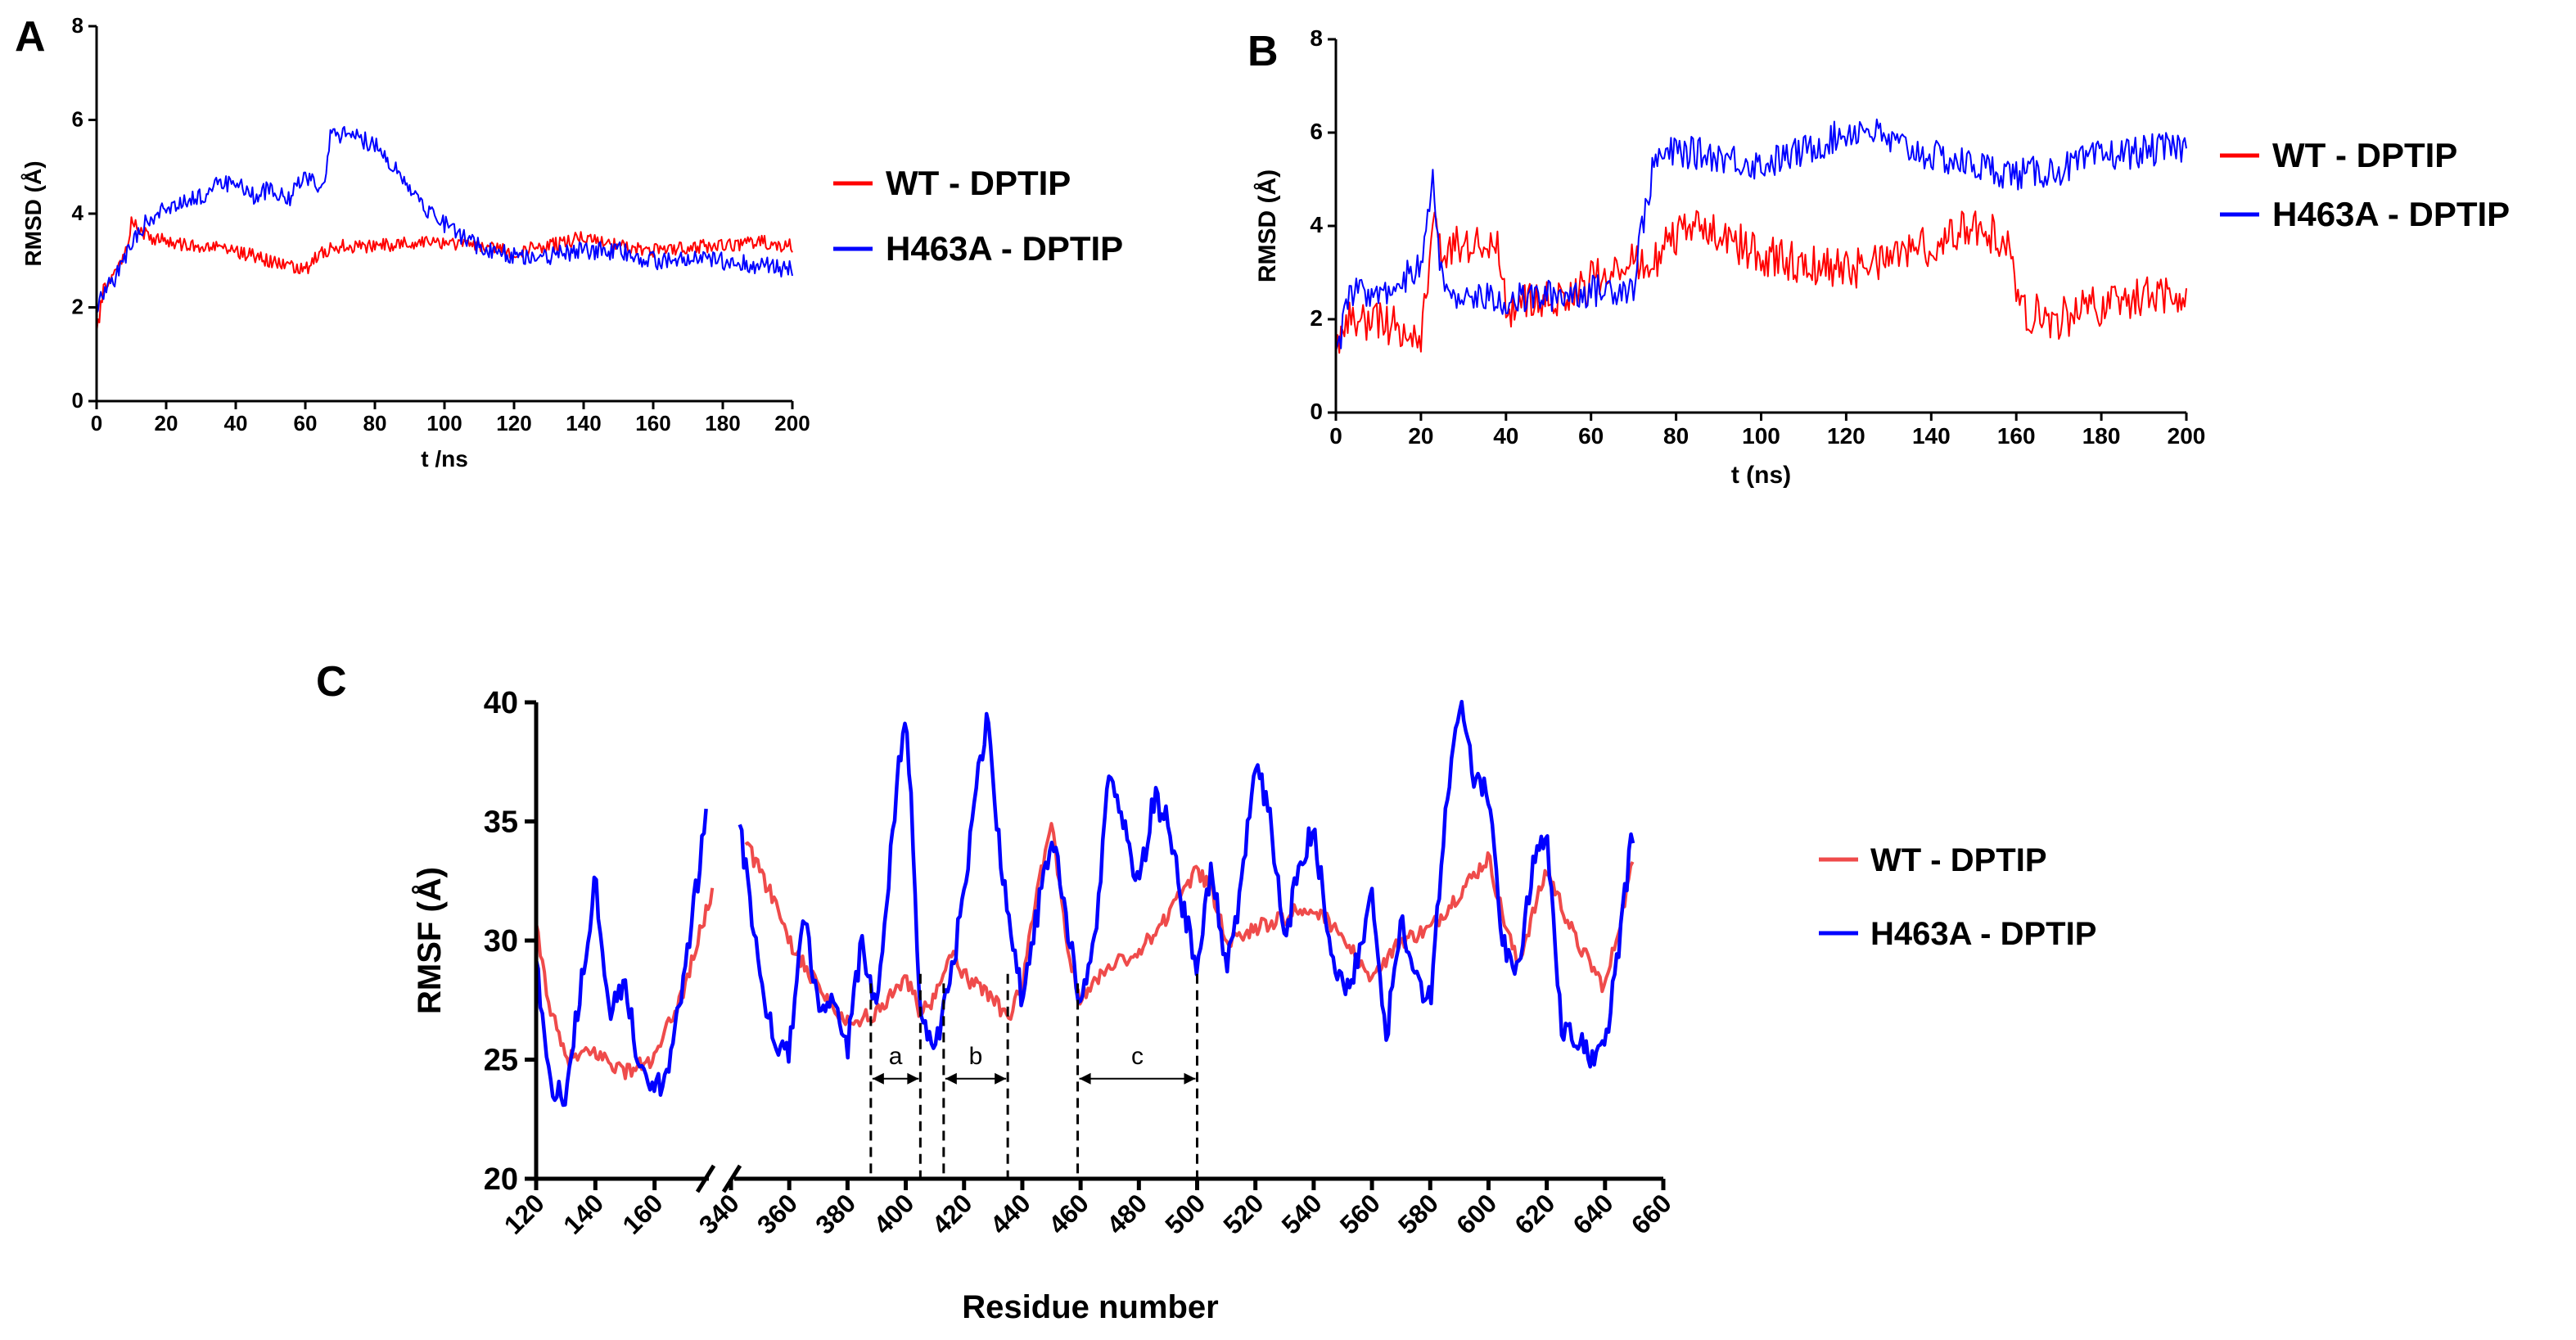  Describe the element at coordinates (1593, 1213) in the screenshot. I see `x-tick-label: 640` at that location.